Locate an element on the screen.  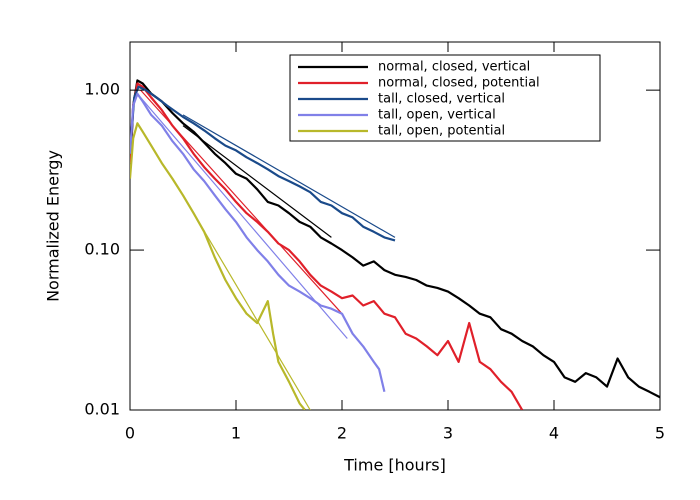
x-tick-label: 5 is located at coordinates (660, 433).